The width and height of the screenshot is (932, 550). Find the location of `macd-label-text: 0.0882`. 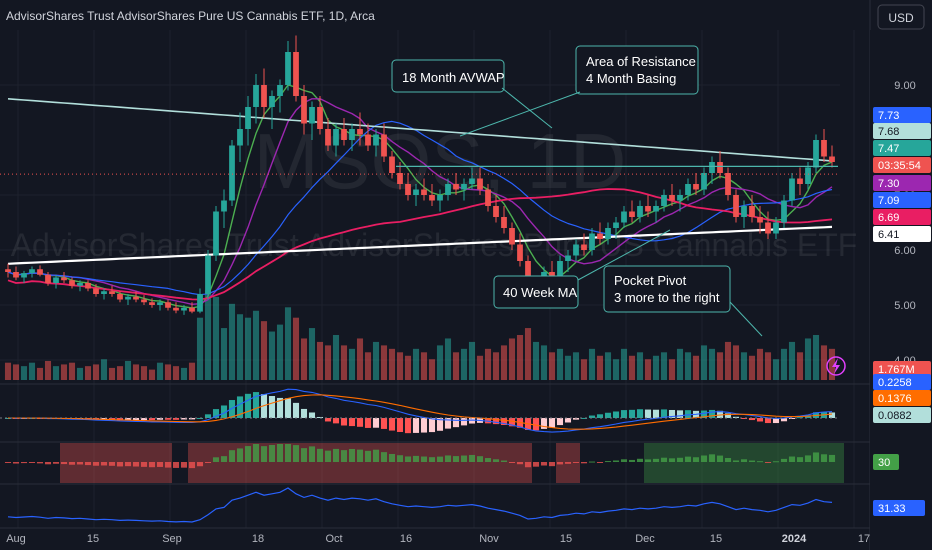

macd-label-text: 0.0882 is located at coordinates (895, 416).